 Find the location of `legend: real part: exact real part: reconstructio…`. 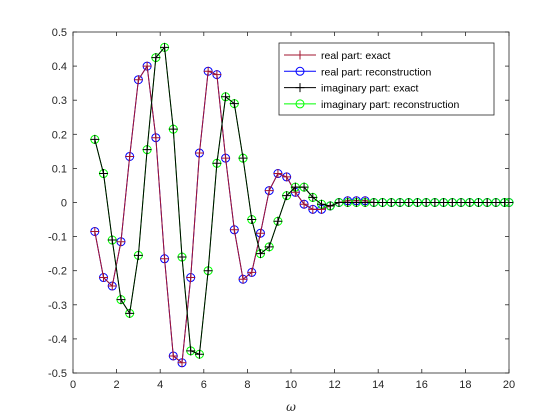

legend: real part: exact real part: reconstructio… is located at coordinates (386, 79).